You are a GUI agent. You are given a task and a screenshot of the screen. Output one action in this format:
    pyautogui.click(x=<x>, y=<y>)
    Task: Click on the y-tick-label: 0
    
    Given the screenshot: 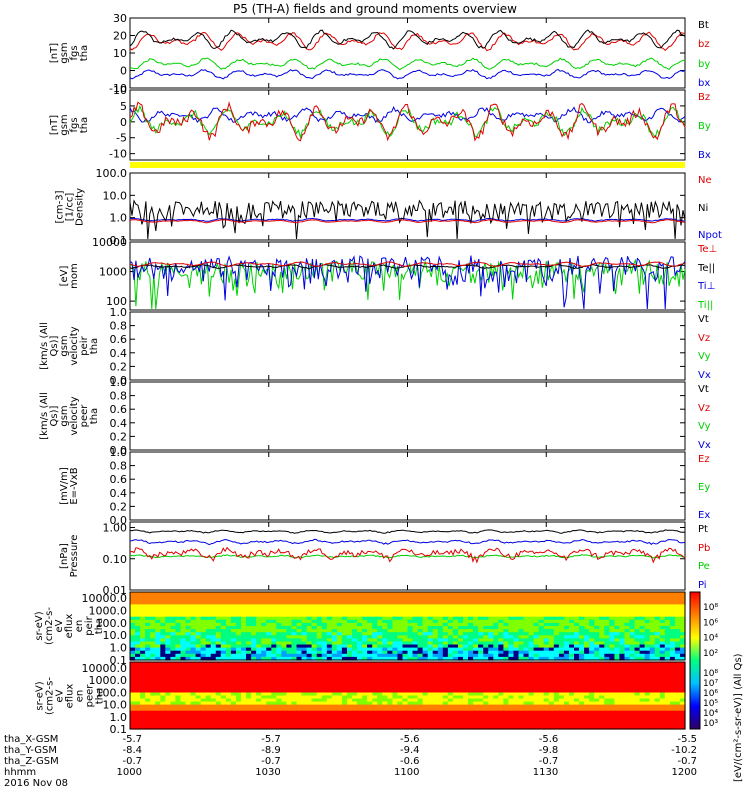 What is the action you would take?
    pyautogui.click(x=123, y=71)
    